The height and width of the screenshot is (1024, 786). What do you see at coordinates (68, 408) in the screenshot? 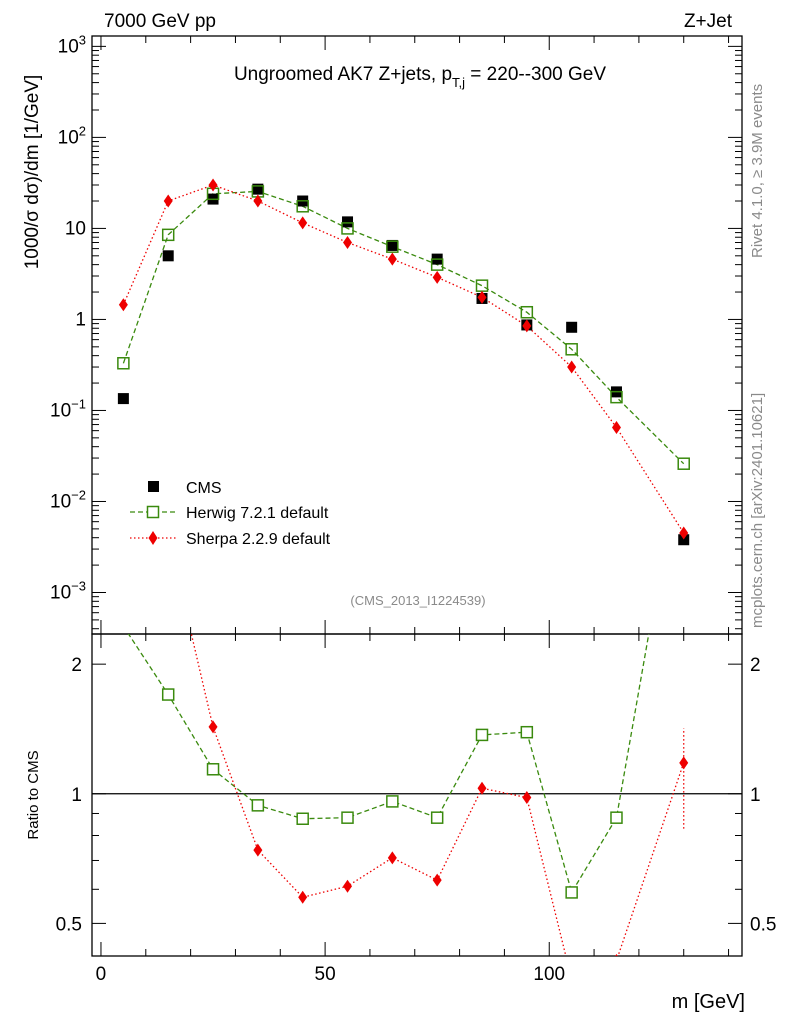
I see `y-tick-label: 10⁻¹` at bounding box center [68, 408].